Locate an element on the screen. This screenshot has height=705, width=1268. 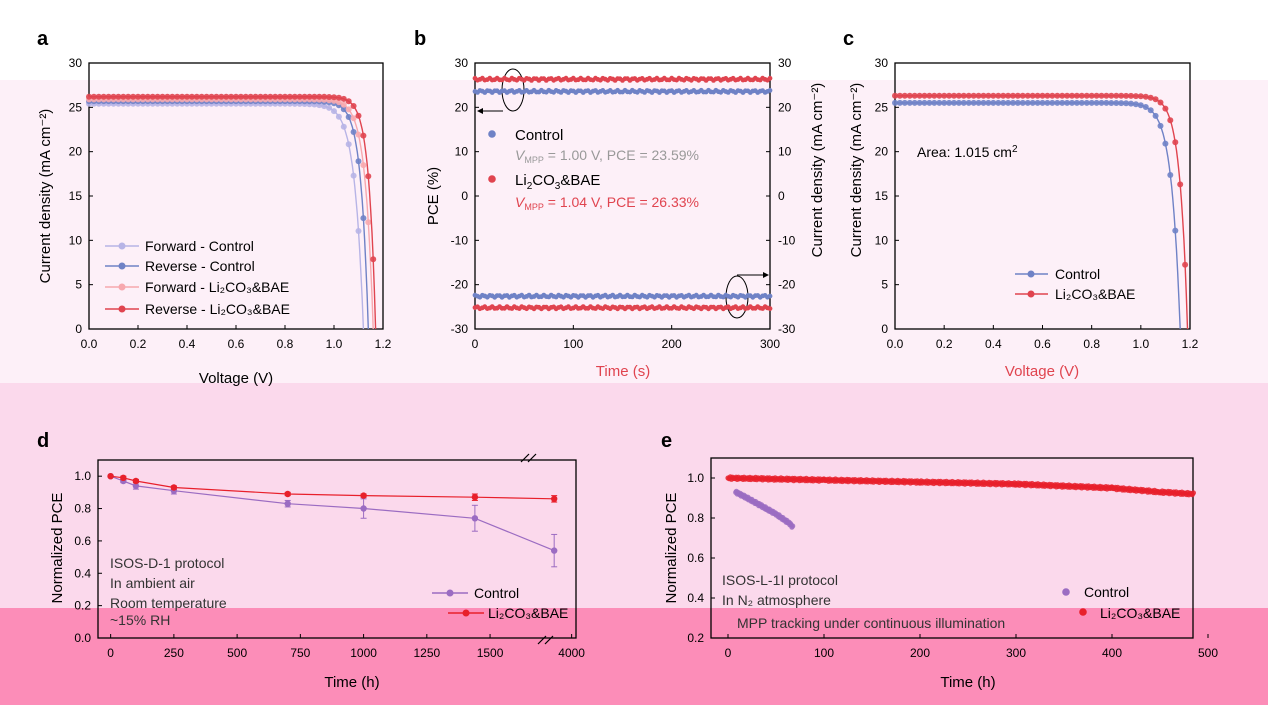
panel-e-ytick-label-0: 0.2 is located at coordinates (695, 638).